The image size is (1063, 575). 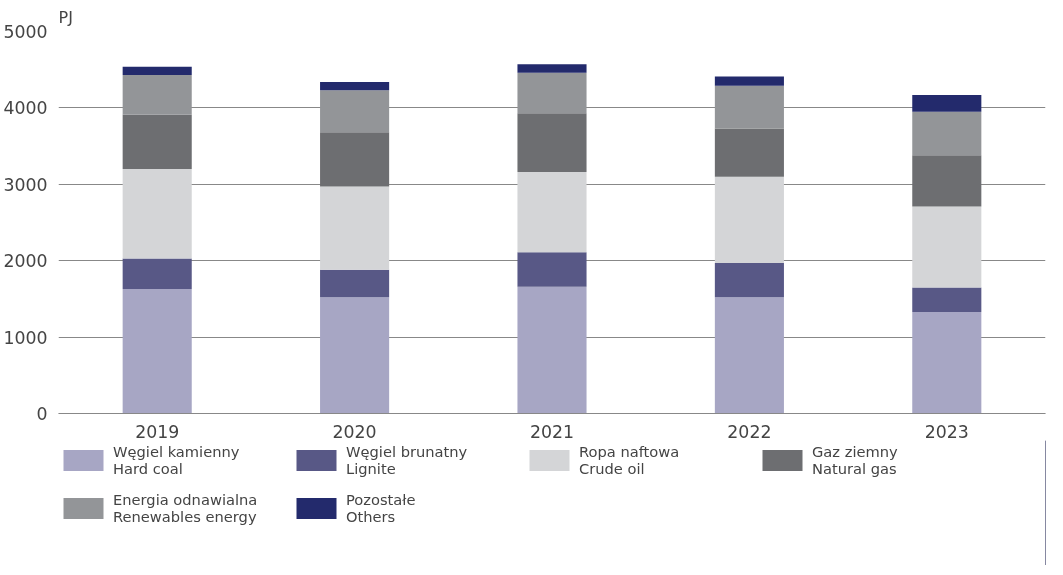 I want to click on x-tick-label: 2022, so click(x=749, y=431).